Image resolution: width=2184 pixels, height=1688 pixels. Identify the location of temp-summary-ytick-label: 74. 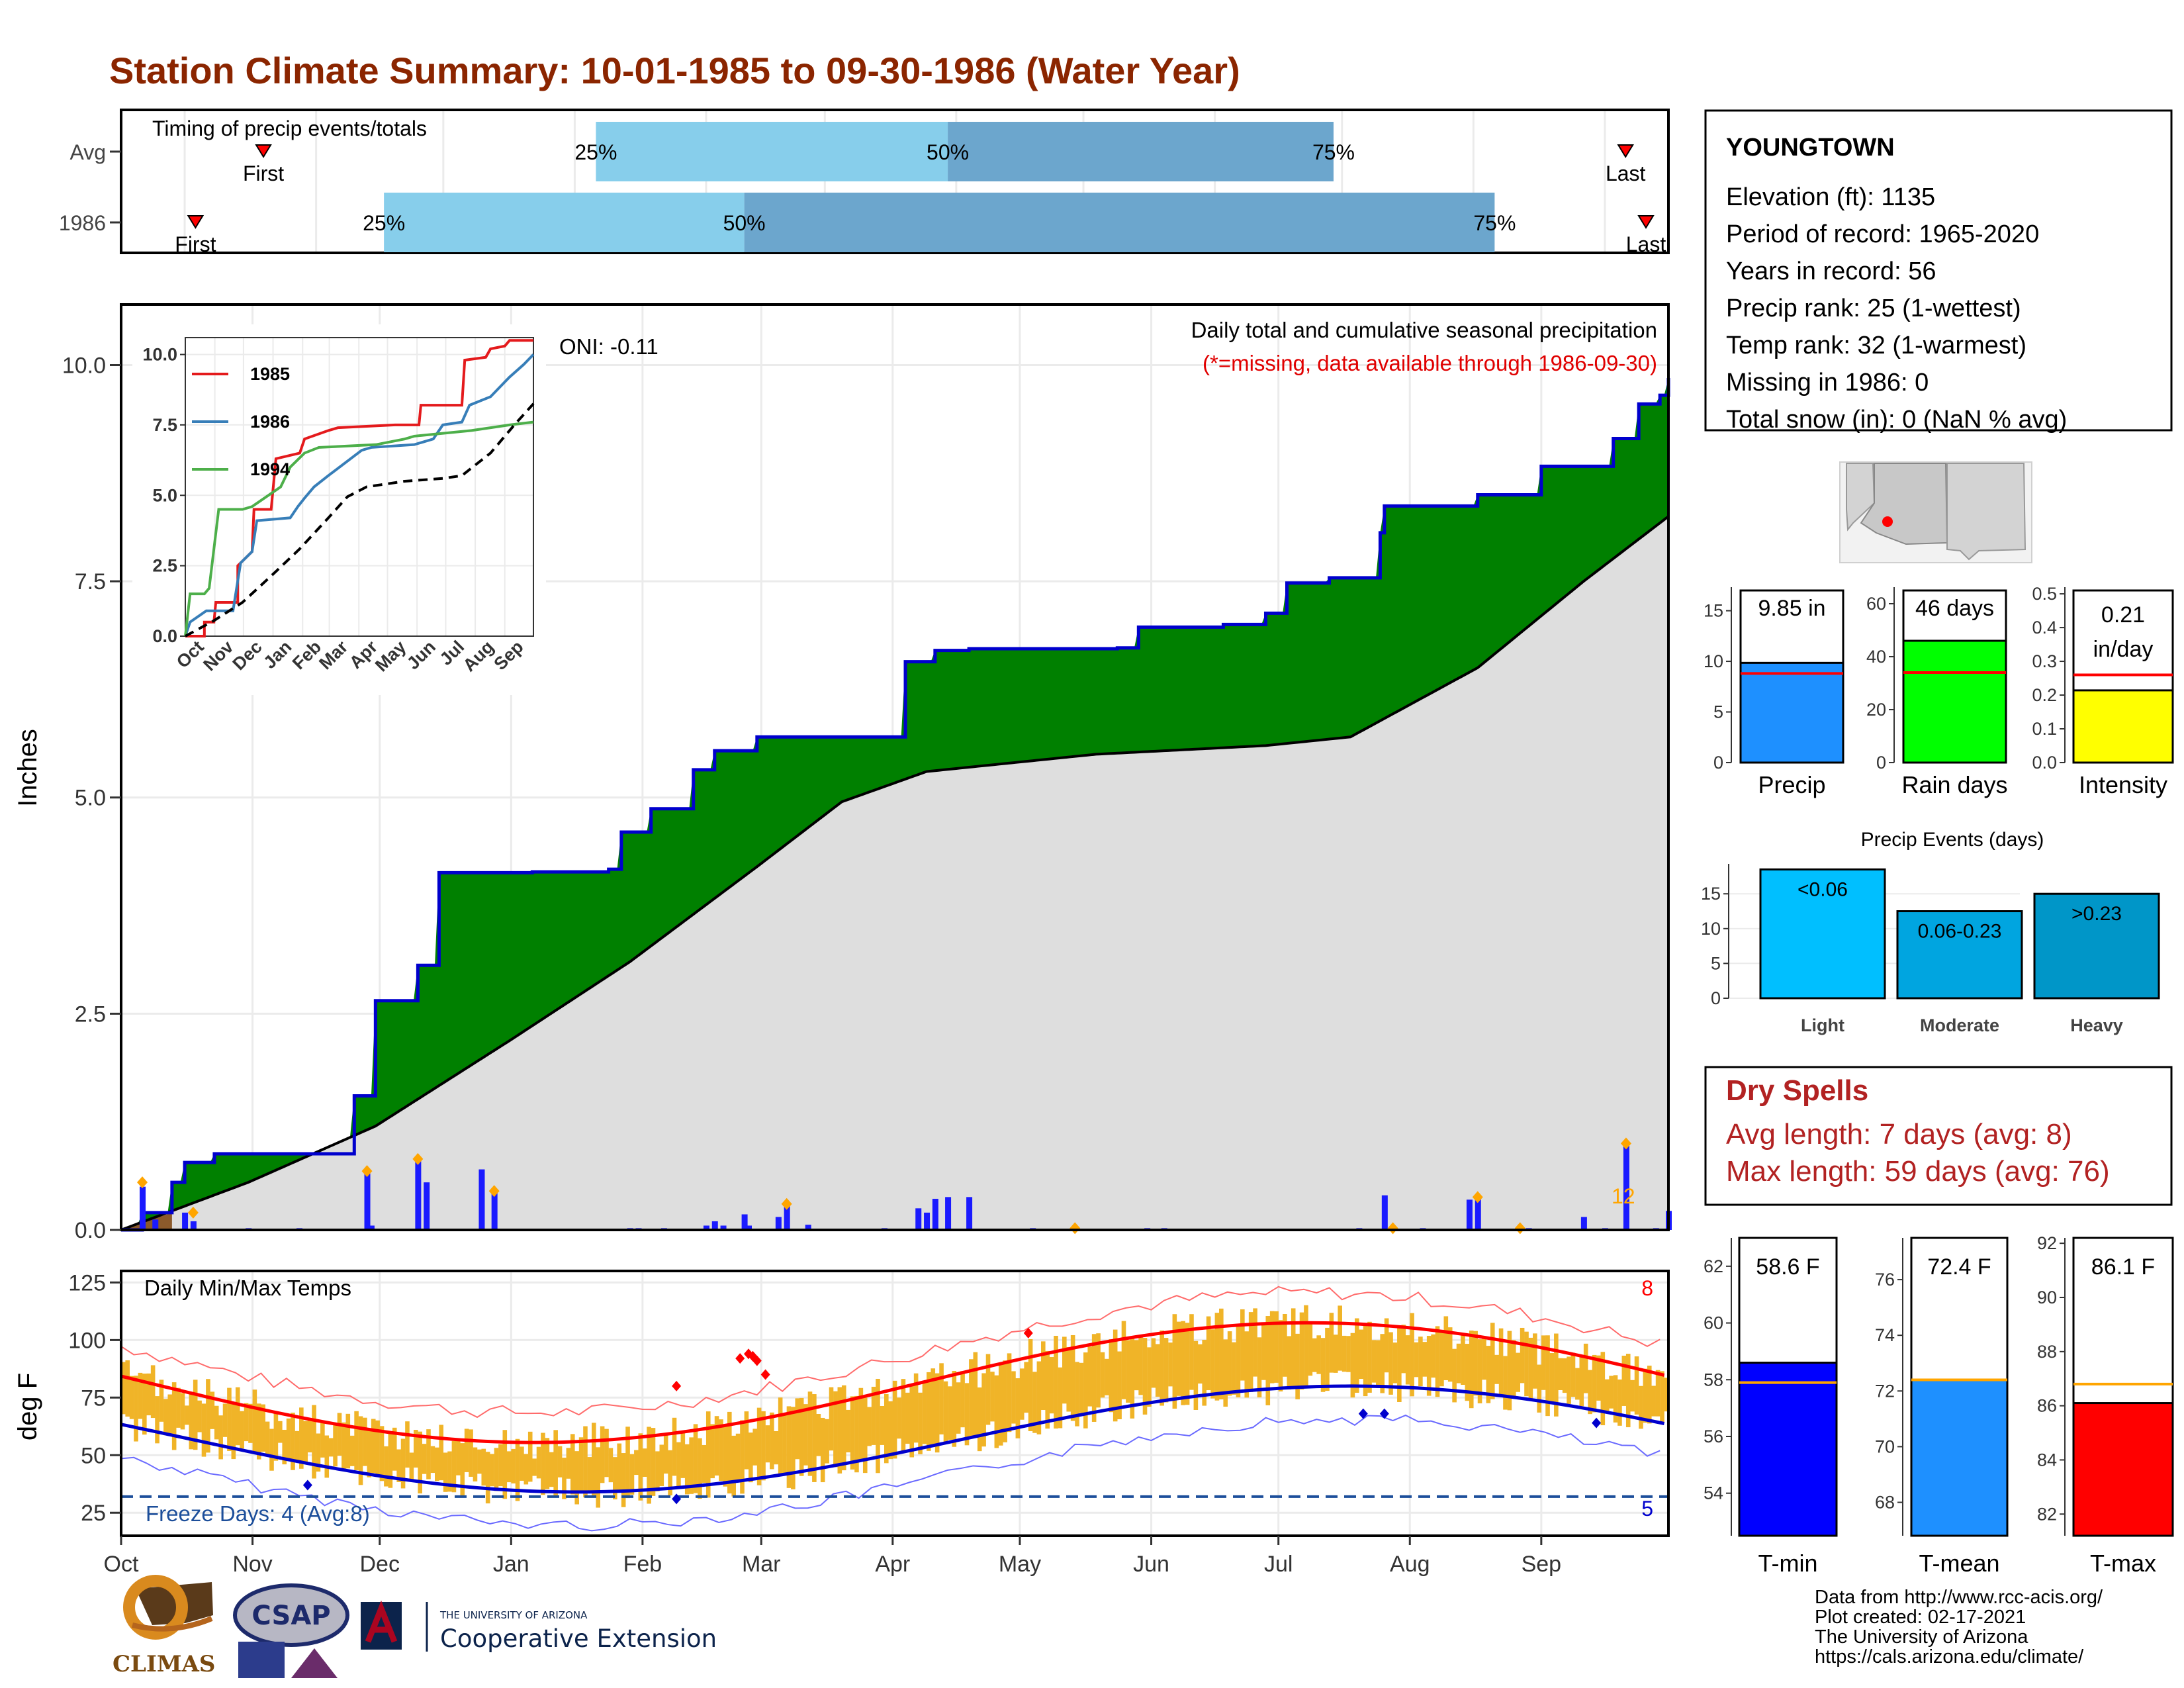
(1885, 1335).